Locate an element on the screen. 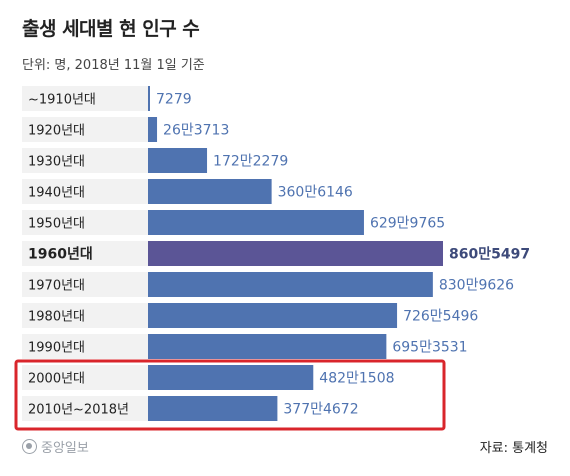  value-label: 830만9626 is located at coordinates (476, 286).